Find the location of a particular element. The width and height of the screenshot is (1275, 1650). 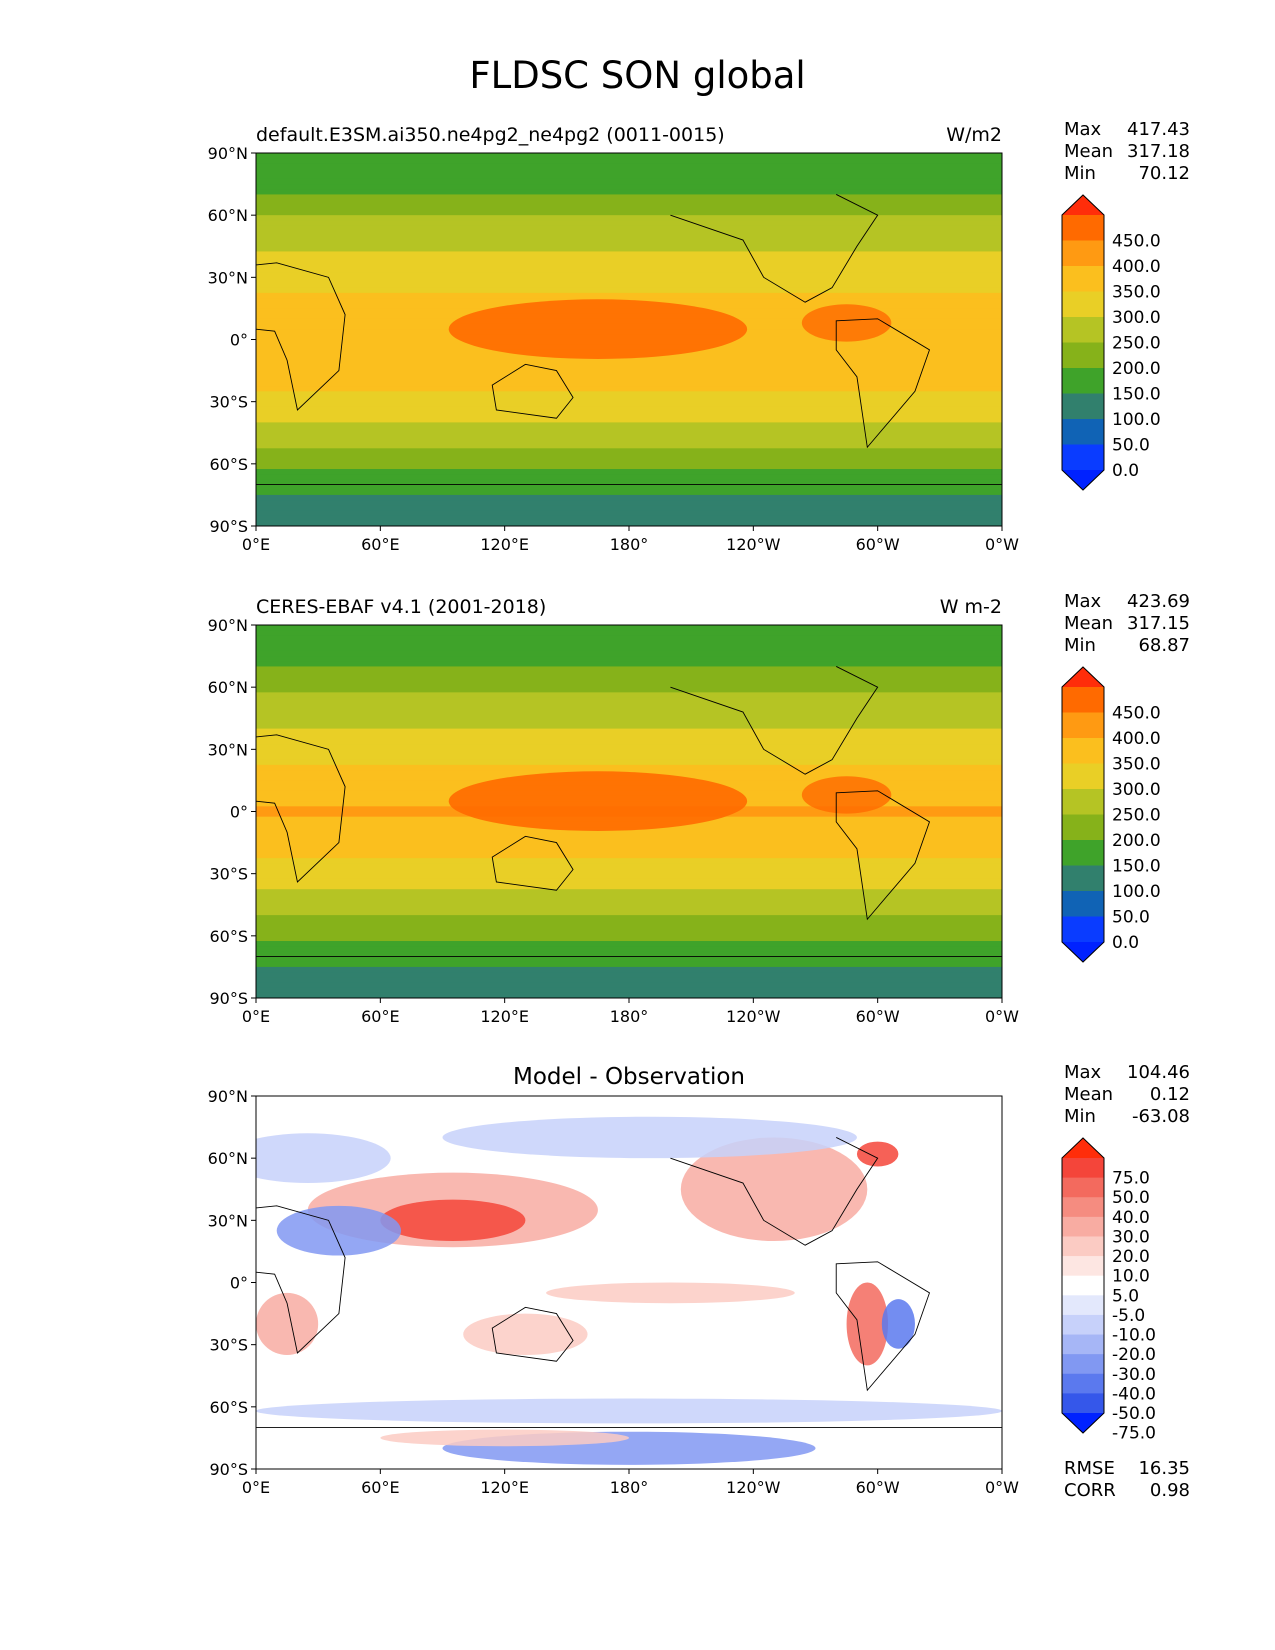

y-tick-label: 60°S is located at coordinates (228, 936).